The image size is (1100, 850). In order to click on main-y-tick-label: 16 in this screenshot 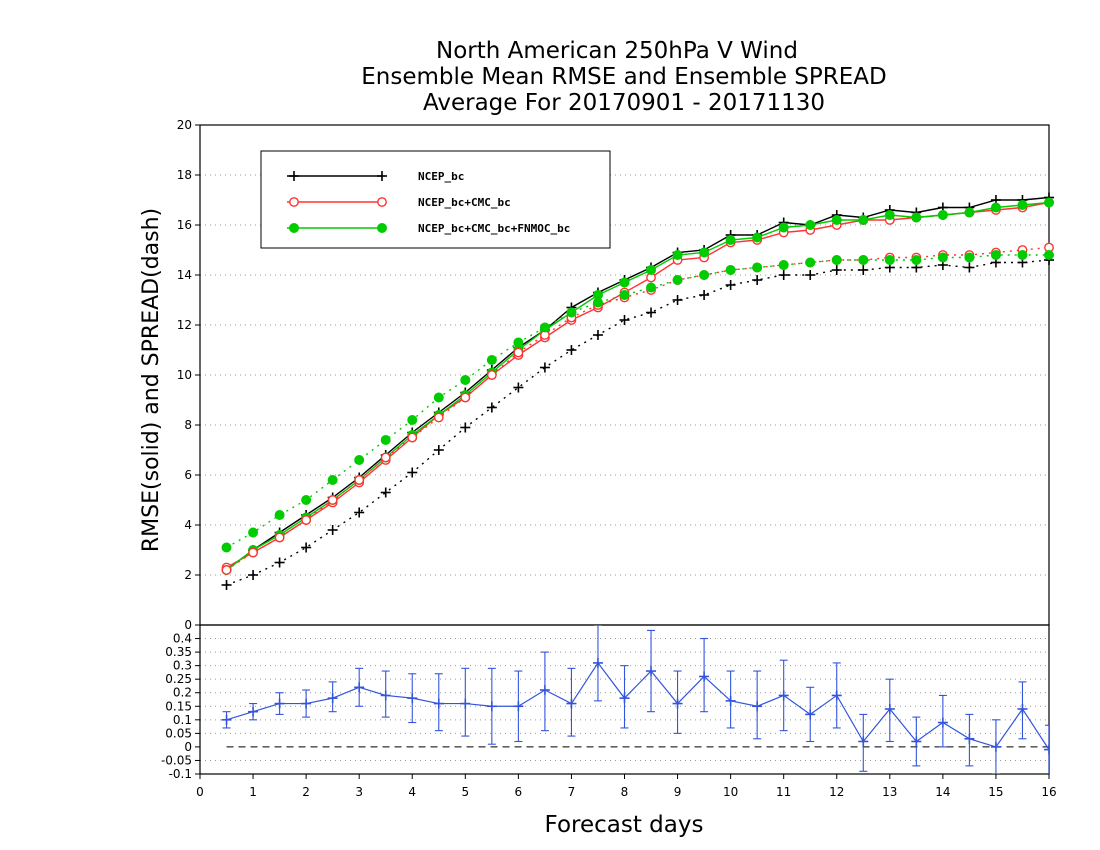, I will do `click(184, 225)`.